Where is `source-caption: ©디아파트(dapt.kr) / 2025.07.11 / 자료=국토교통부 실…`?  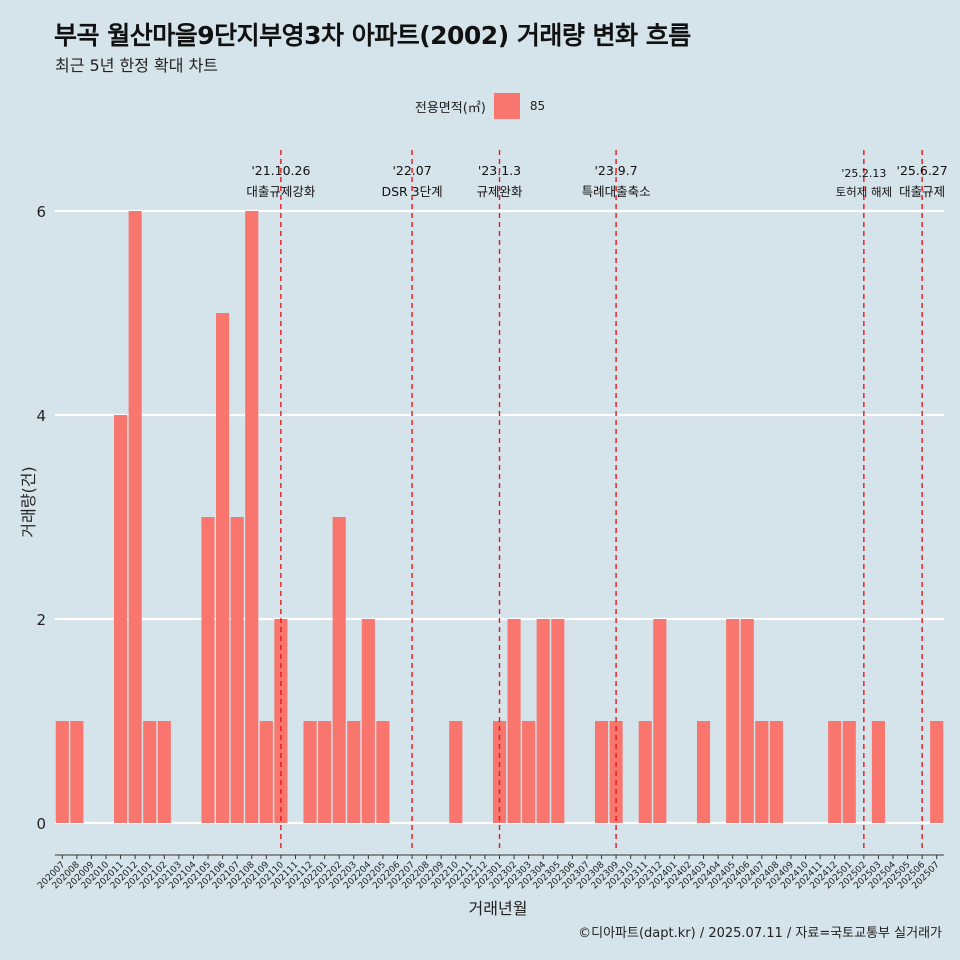 source-caption: ©디아파트(dapt.kr) / 2025.07.11 / 자료=국토교통부 실… is located at coordinates (760, 933).